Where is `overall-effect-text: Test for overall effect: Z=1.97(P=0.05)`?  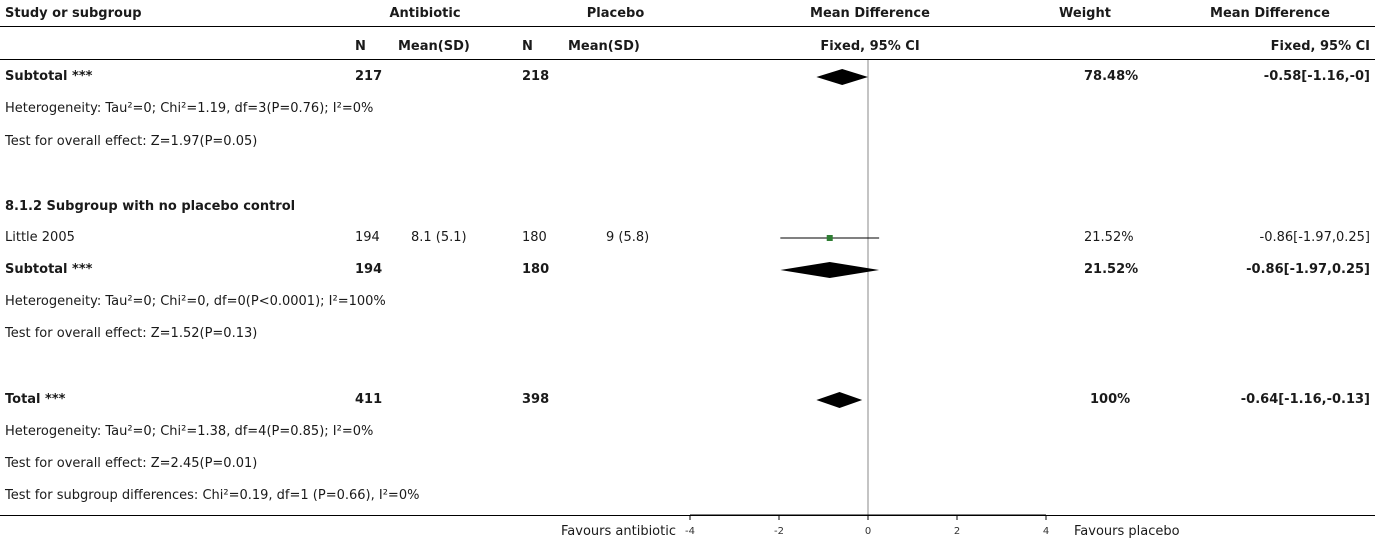 overall-effect-text: Test for overall effect: Z=1.97(P=0.05) is located at coordinates (131, 141).